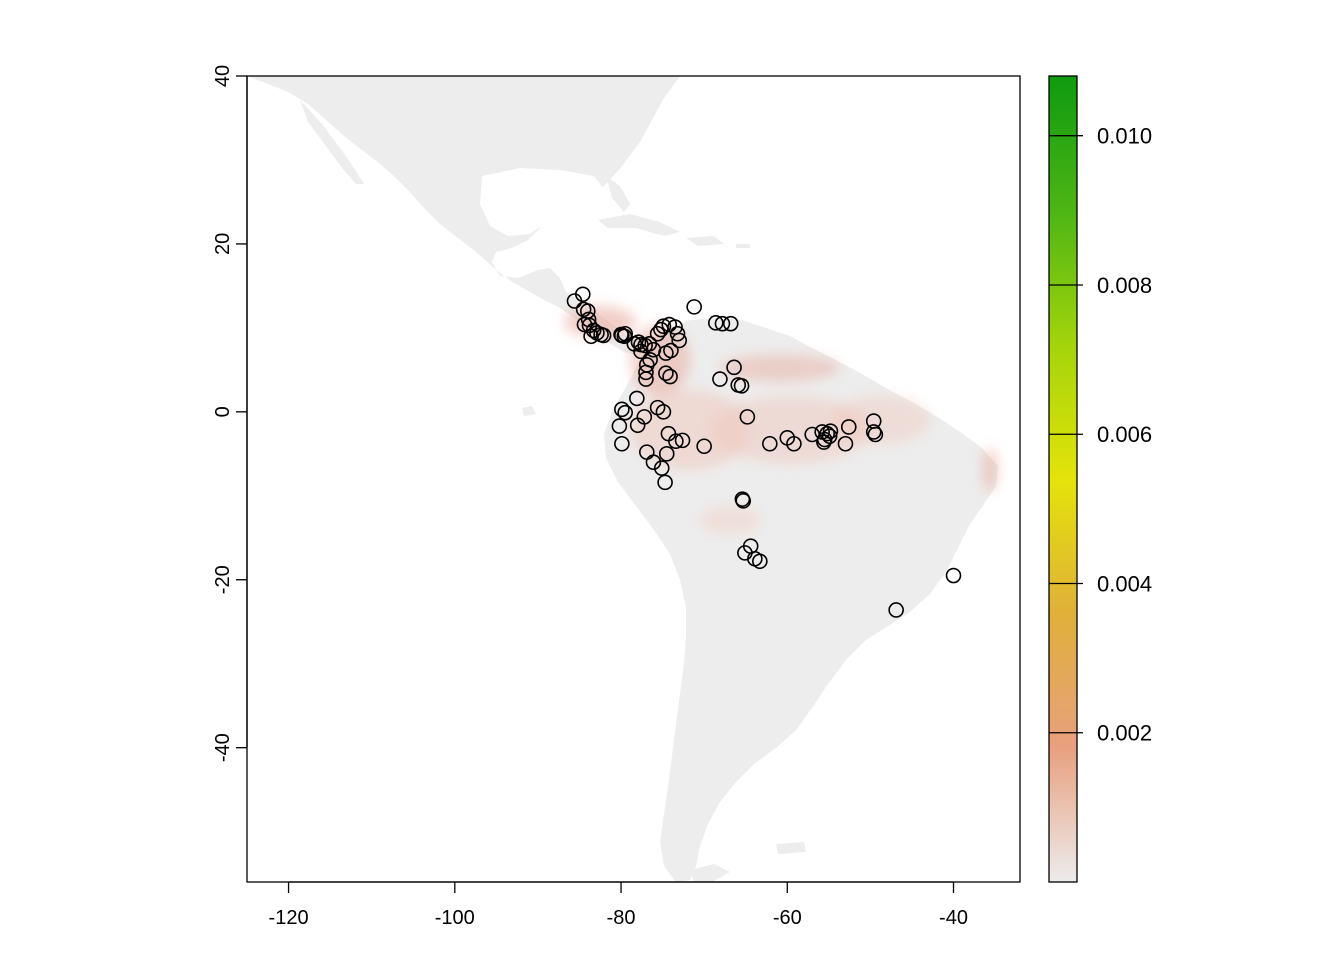 This screenshot has height=960, width=1344. What do you see at coordinates (730, 520) in the screenshot?
I see `halo-bolivia` at bounding box center [730, 520].